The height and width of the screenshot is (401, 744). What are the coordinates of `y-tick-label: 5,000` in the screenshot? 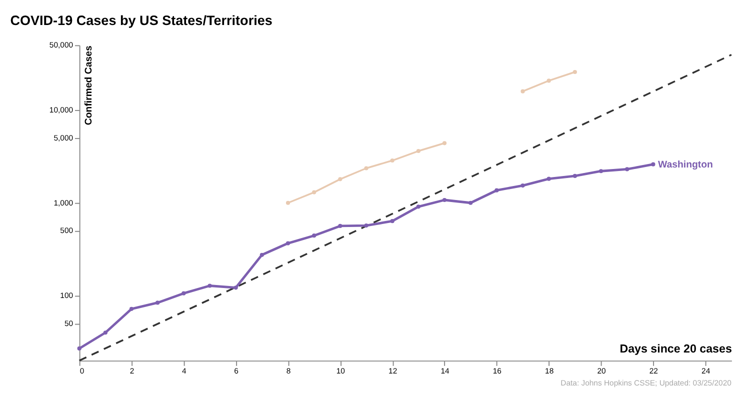 It's located at (64, 137).